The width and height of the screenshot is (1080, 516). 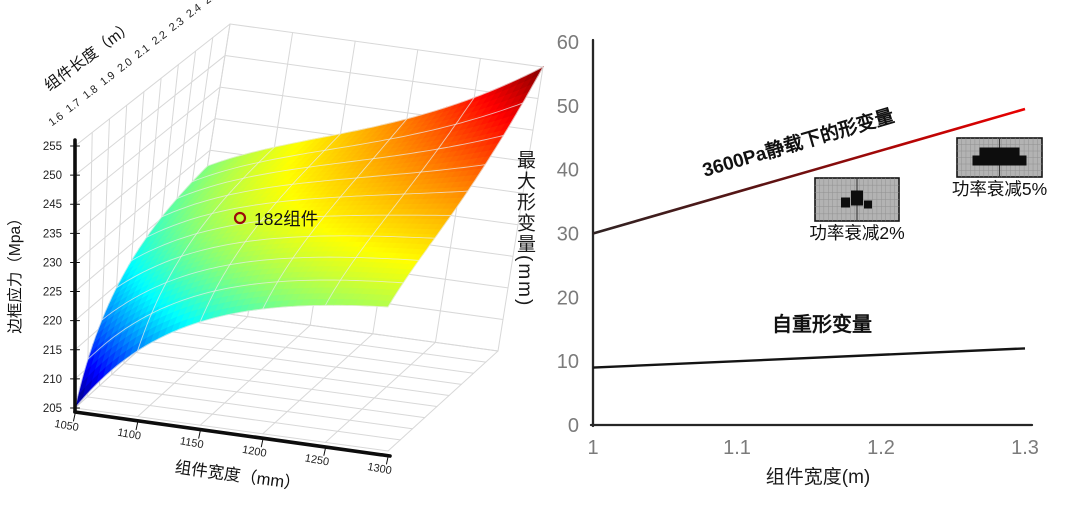 What do you see at coordinates (124, 65) in the screenshot?
I see `y-tick-label: 2.0` at bounding box center [124, 65].